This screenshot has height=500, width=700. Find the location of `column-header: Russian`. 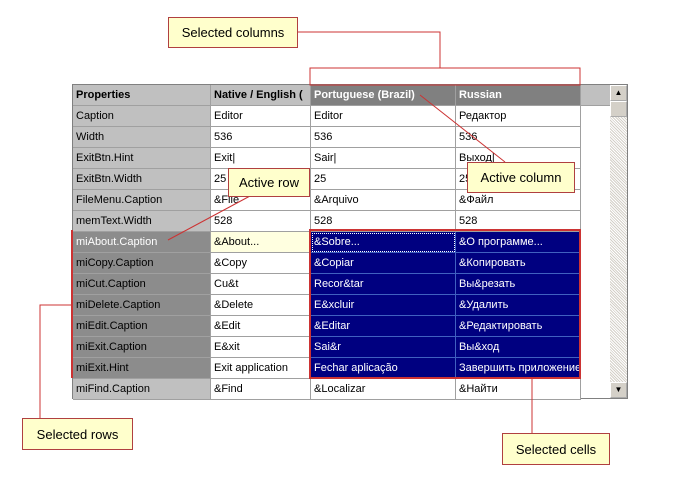

column-header: Russian is located at coordinates (518, 95).